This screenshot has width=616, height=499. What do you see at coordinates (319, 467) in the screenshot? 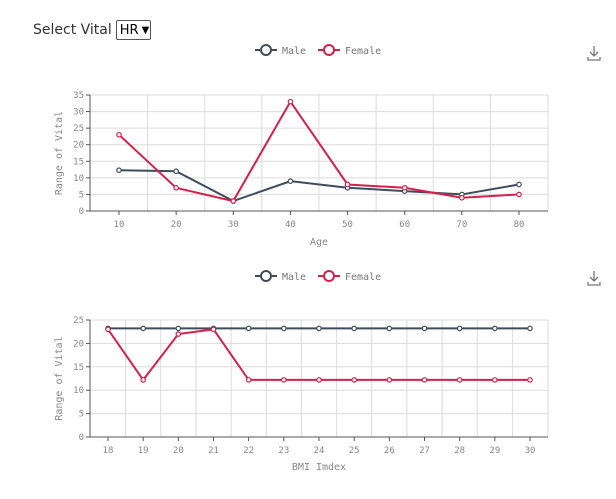
I see `x-axis-label: BMI Imdex` at bounding box center [319, 467].